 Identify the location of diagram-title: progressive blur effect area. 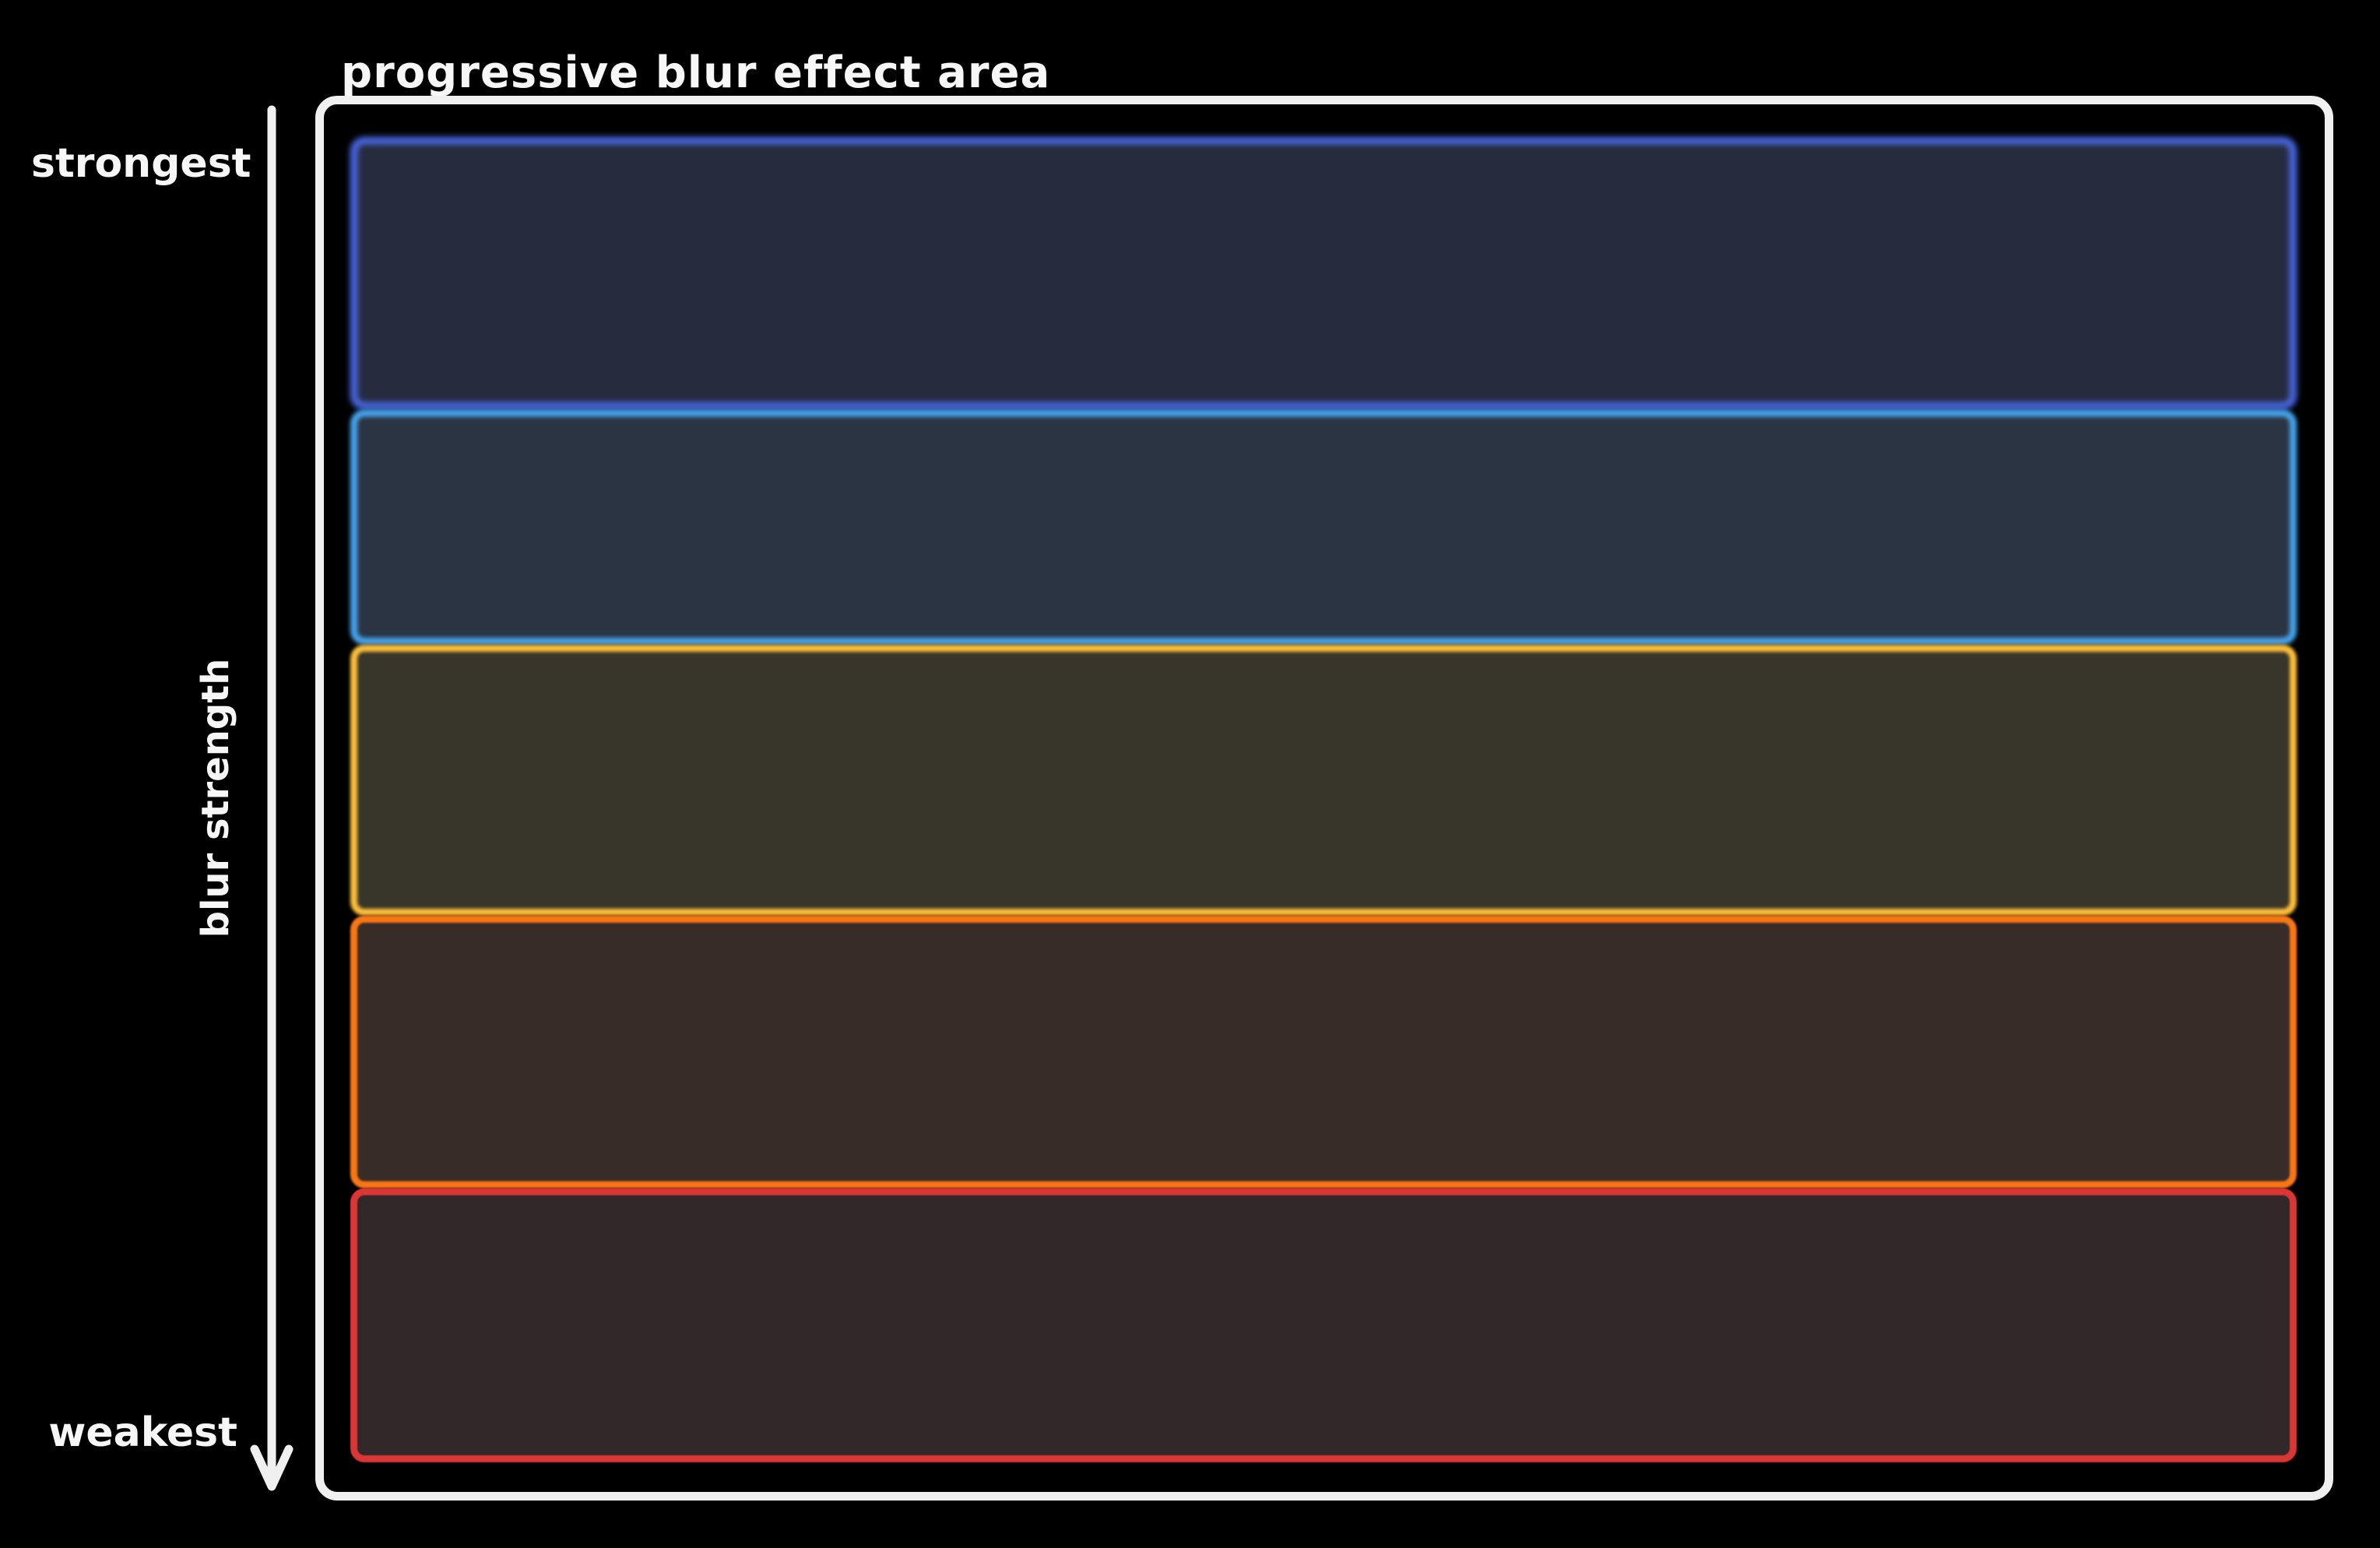
(696, 72).